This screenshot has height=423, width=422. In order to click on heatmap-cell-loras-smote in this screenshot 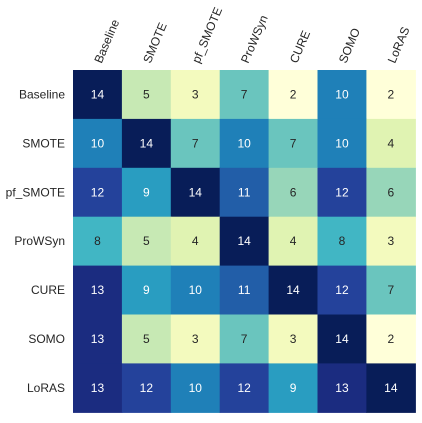, I will do `click(146, 388)`.